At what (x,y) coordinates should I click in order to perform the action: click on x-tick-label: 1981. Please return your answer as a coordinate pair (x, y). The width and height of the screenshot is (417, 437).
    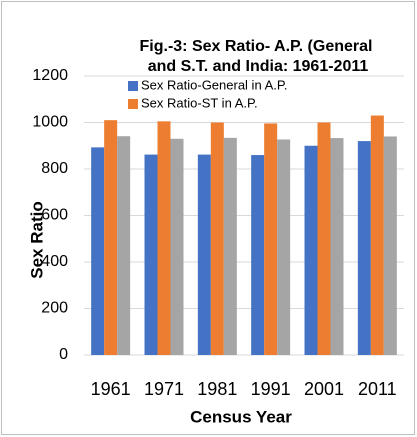
    Looking at the image, I should click on (217, 389).